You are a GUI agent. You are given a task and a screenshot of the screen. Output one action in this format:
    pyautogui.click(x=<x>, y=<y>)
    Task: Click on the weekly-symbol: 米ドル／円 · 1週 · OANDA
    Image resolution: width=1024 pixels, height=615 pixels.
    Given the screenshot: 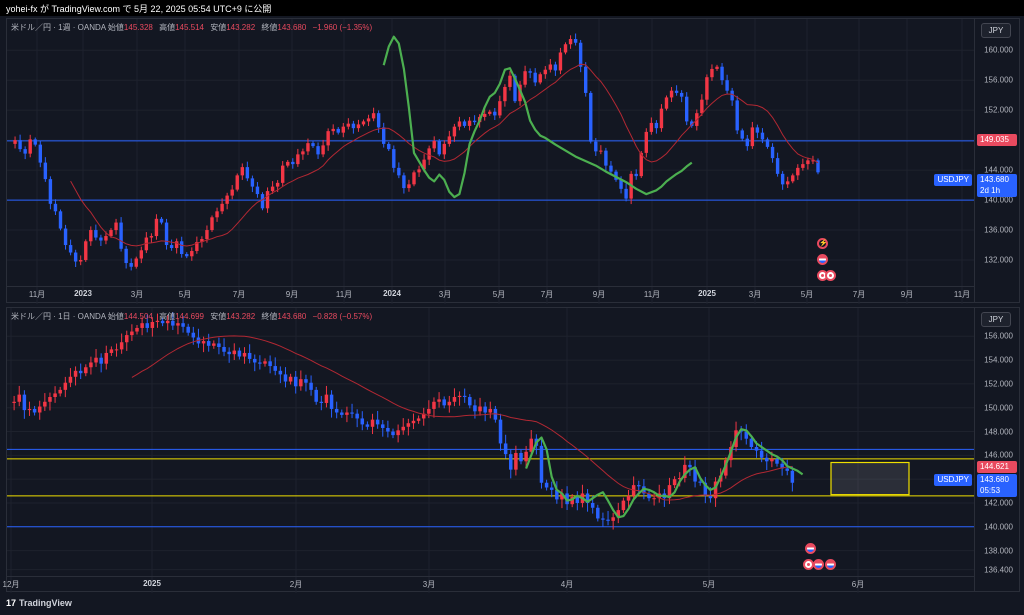 What is the action you would take?
    pyautogui.click(x=58, y=27)
    